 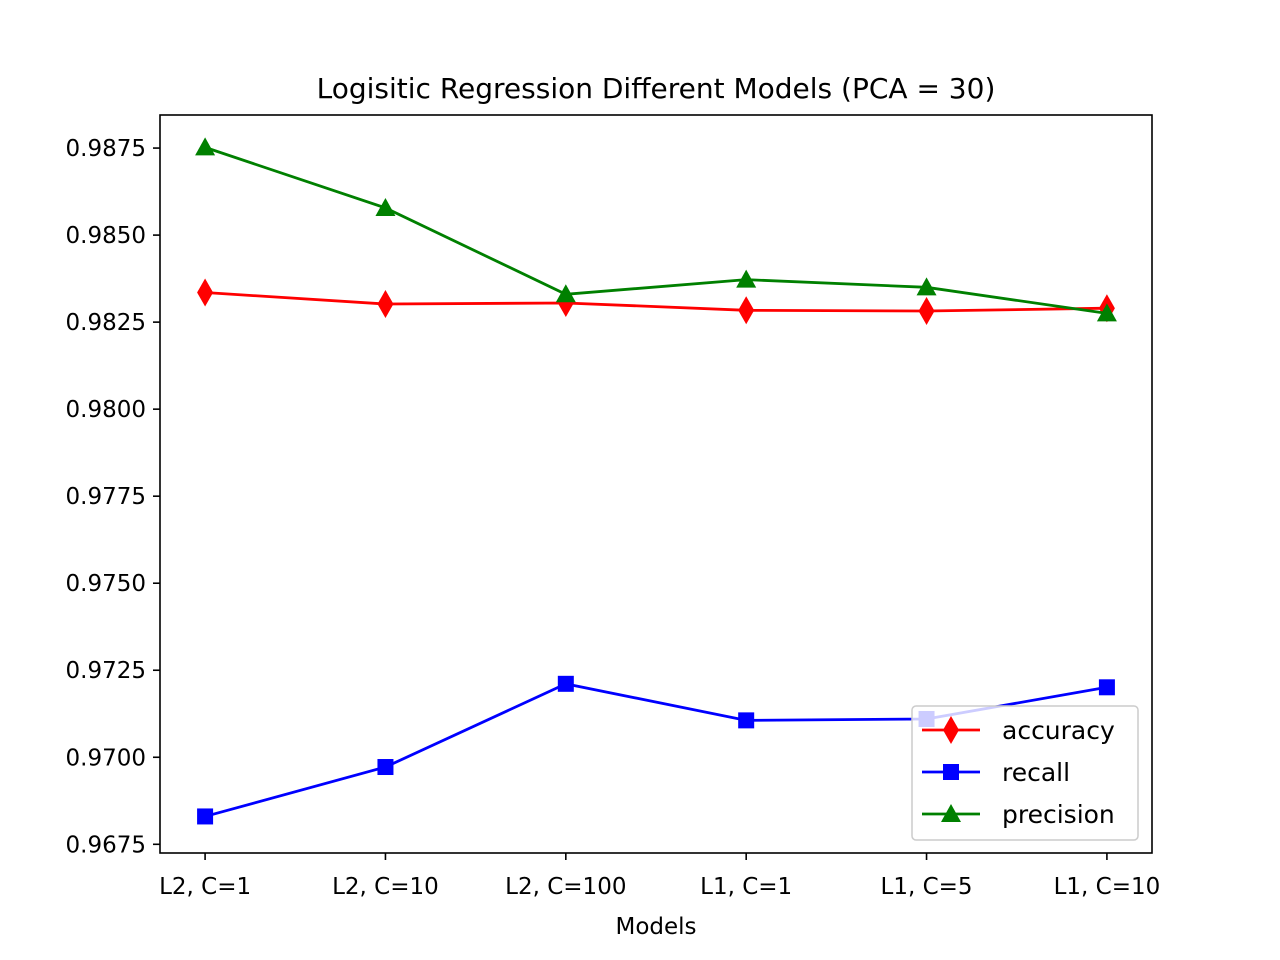 What do you see at coordinates (106, 149) in the screenshot?
I see `y-tick-label: 0.9875` at bounding box center [106, 149].